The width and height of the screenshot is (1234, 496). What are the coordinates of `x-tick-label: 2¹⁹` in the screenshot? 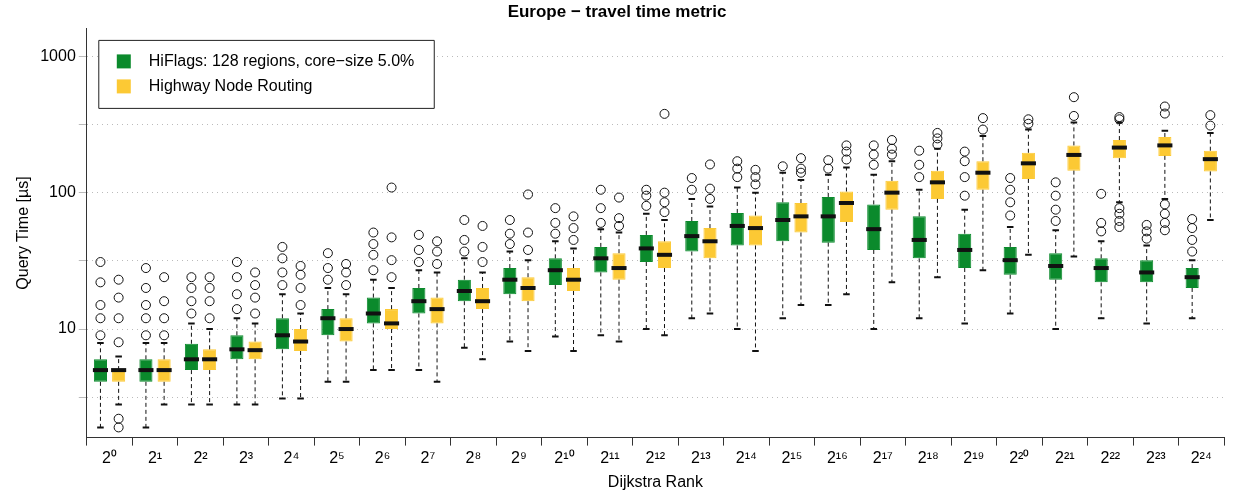 It's located at (974, 457).